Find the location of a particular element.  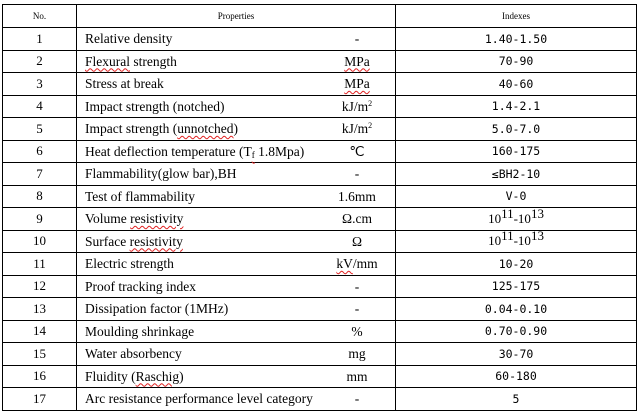

property-name: Volume resistivity is located at coordinates (134, 219).